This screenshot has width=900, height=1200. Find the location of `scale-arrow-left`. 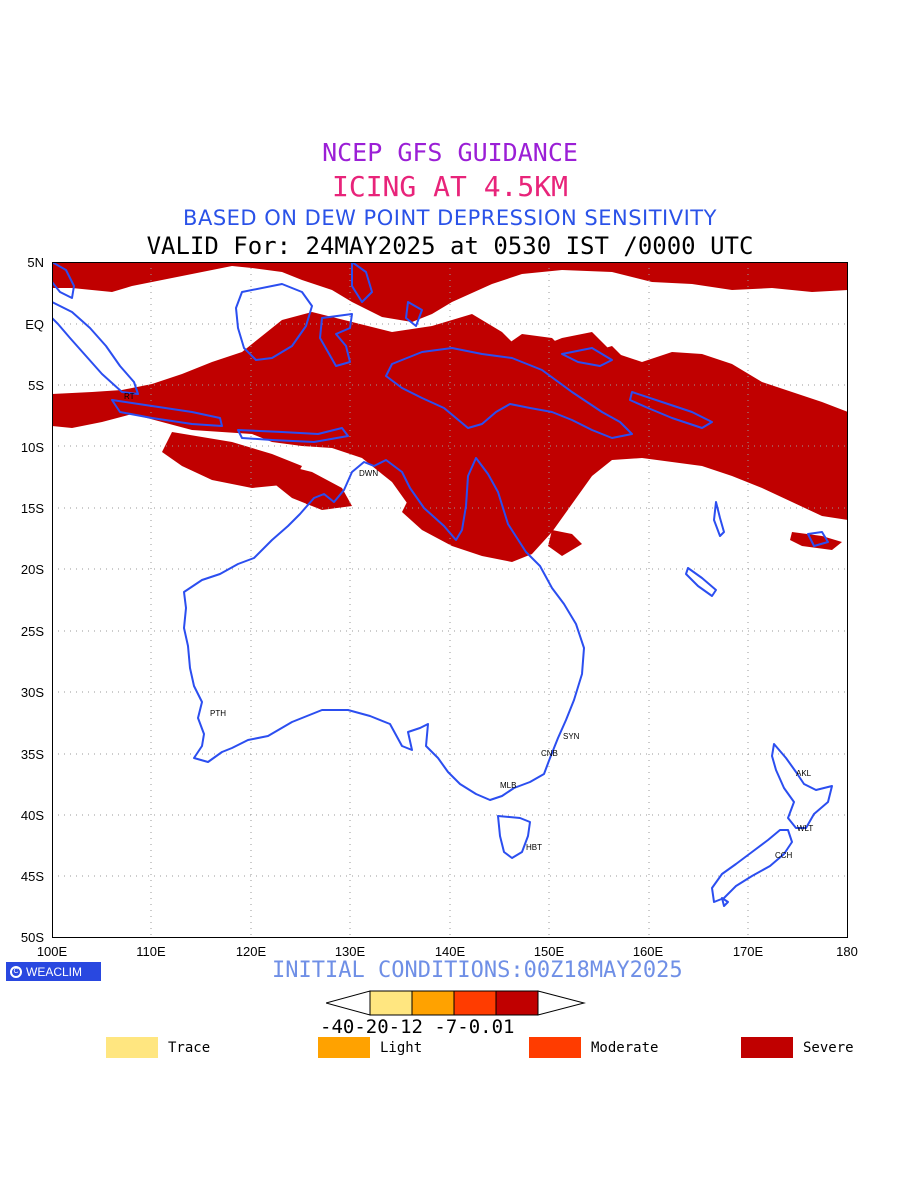

scale-arrow-left is located at coordinates (348, 1003).